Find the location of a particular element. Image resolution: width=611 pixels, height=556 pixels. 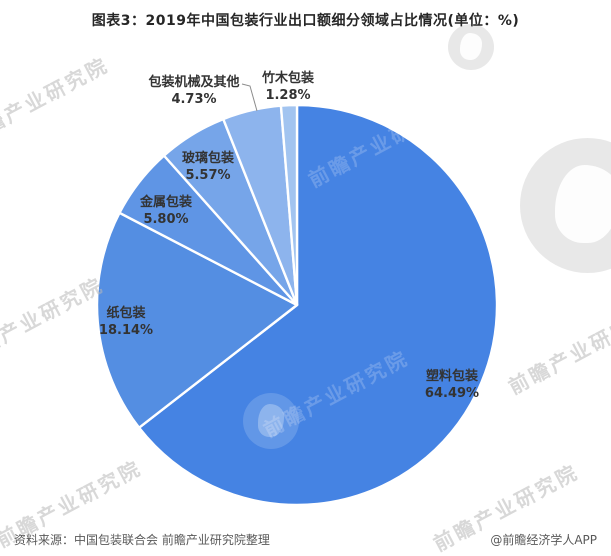

footer: 资料来源：中国包装联合会 前瞻产业研究院整理 @前瞻经济学人APP is located at coordinates (305, 540).